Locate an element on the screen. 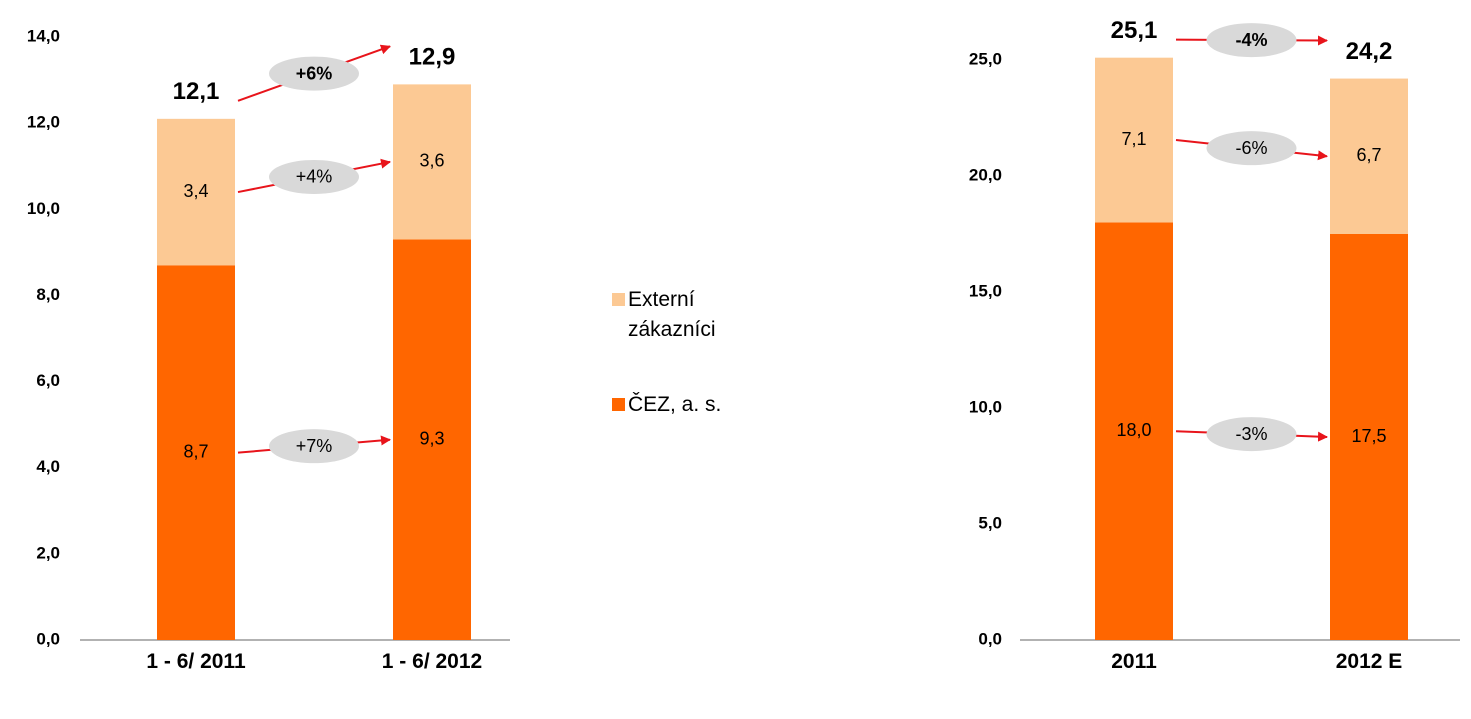 The height and width of the screenshot is (719, 1471). x-tick-label: 1 - 6/ 2011 is located at coordinates (196, 661).